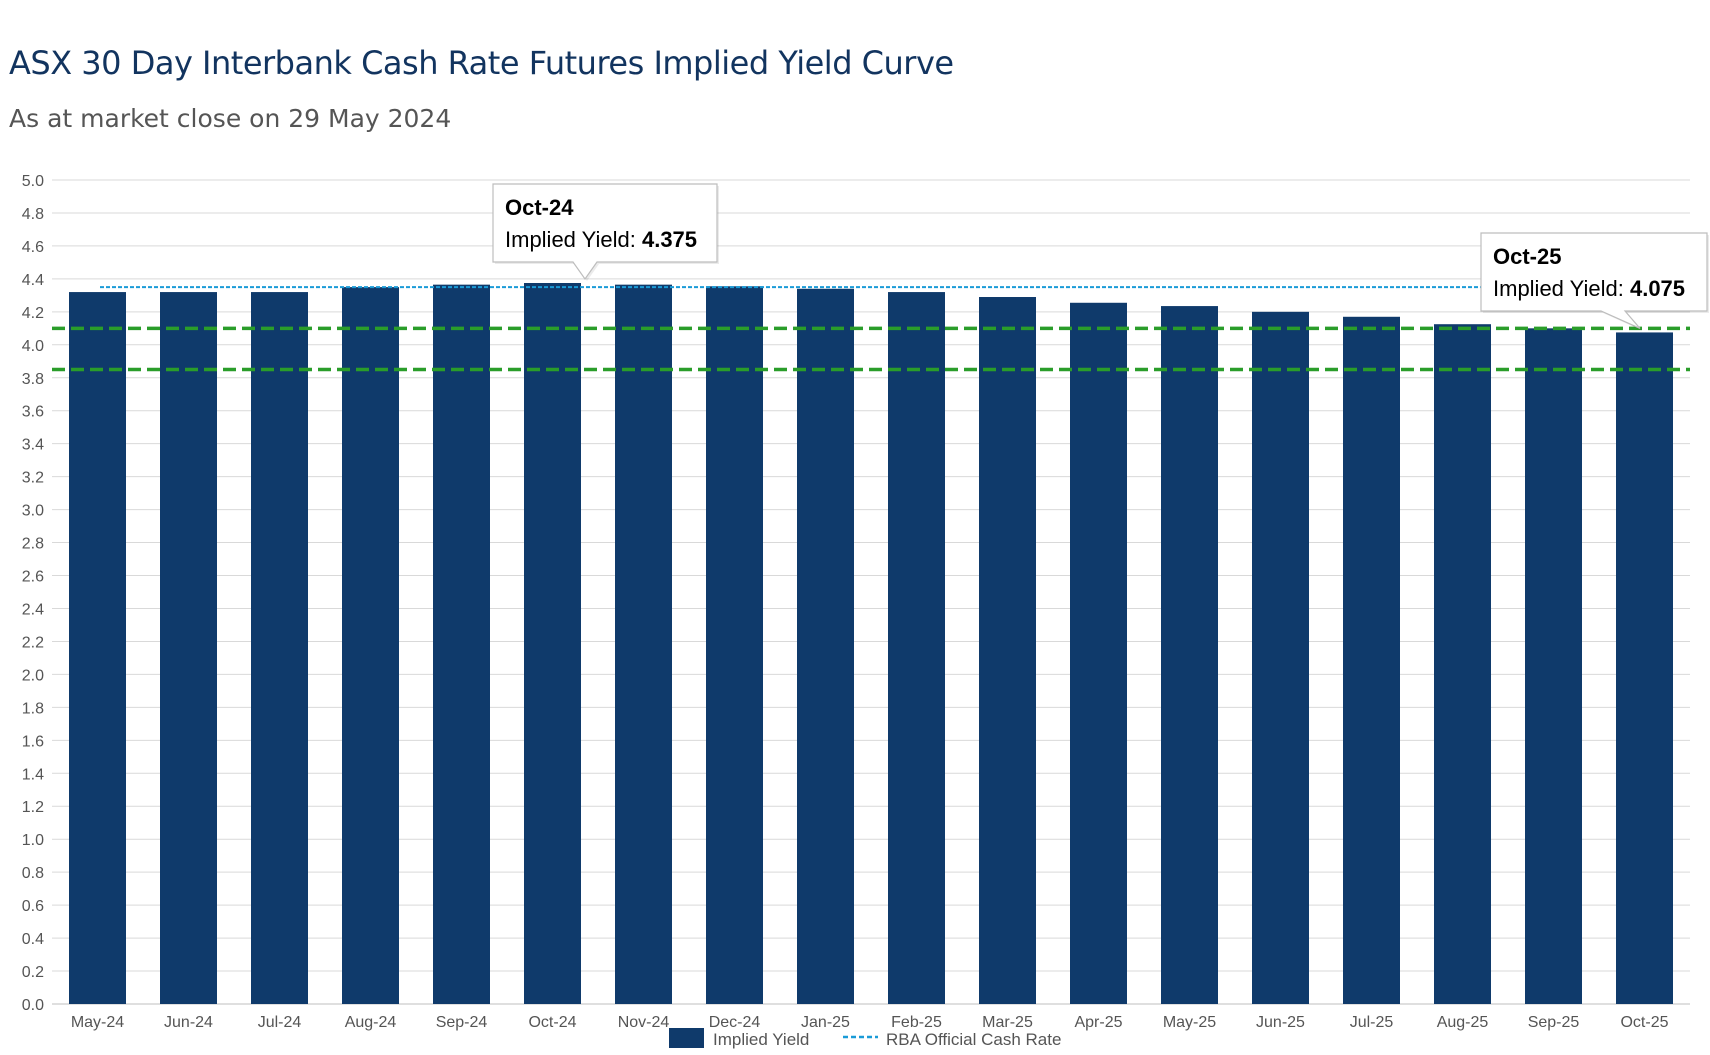  I want to click on tooltip-oct-25: Oct-25 Implied Yield: 4.075, so click(1594, 281).